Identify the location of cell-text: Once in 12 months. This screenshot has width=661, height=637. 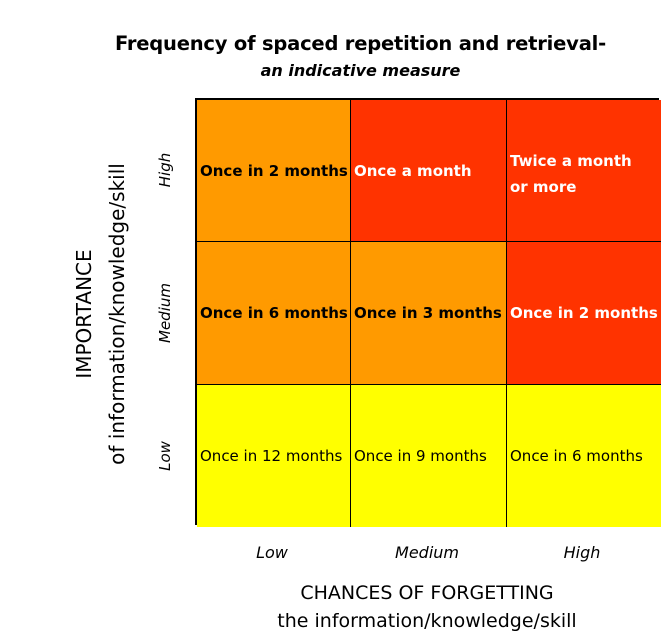
(271, 456).